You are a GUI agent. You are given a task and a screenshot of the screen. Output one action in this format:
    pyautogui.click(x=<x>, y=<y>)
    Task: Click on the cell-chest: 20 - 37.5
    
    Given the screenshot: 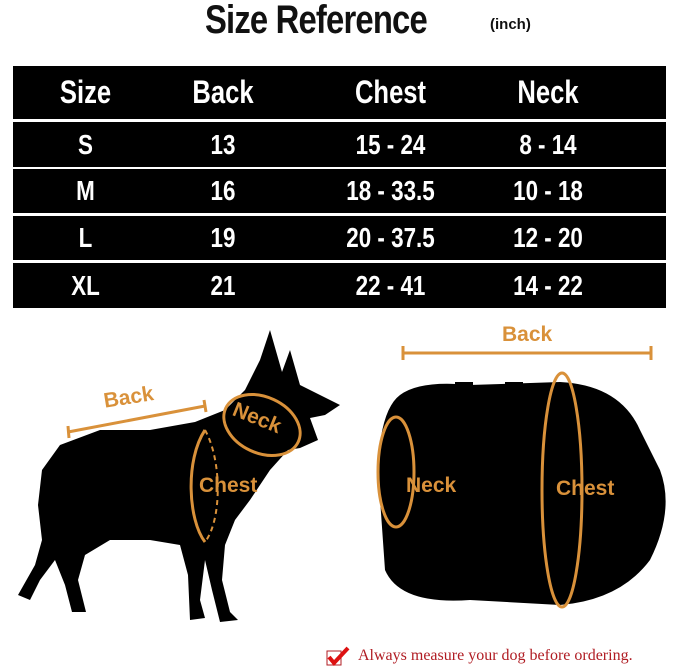 What is the action you would take?
    pyautogui.click(x=390, y=237)
    